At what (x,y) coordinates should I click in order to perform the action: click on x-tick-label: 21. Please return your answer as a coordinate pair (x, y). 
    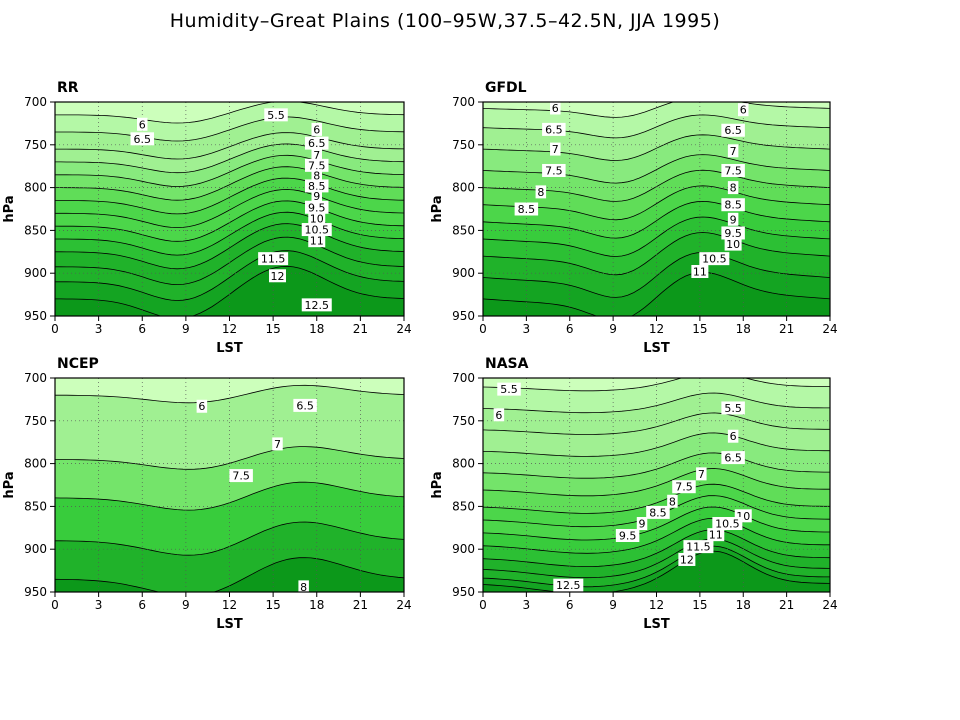
    Looking at the image, I should click on (786, 329).